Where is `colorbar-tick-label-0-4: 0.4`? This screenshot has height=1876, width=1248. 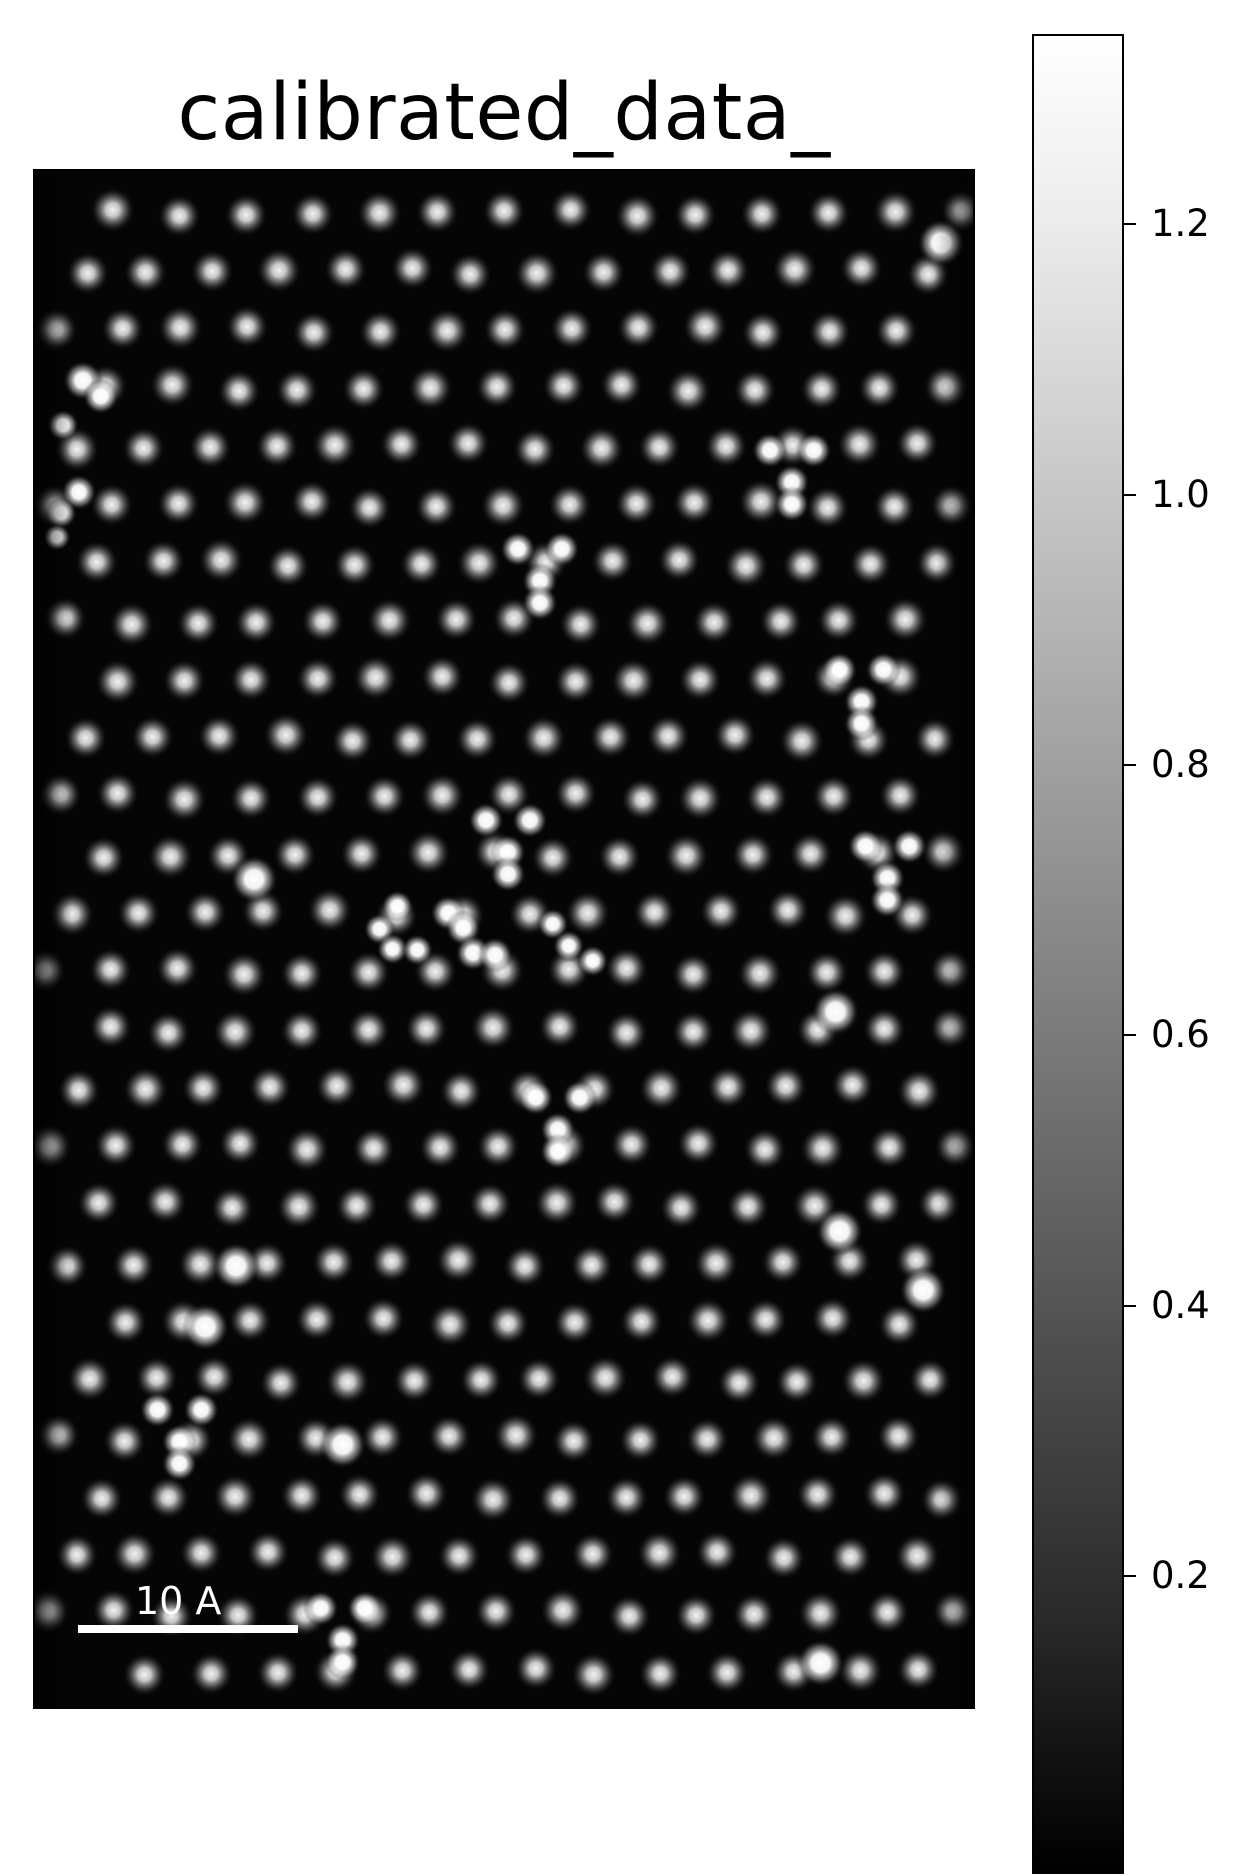 colorbar-tick-label-0-4: 0.4 is located at coordinates (1180, 1305).